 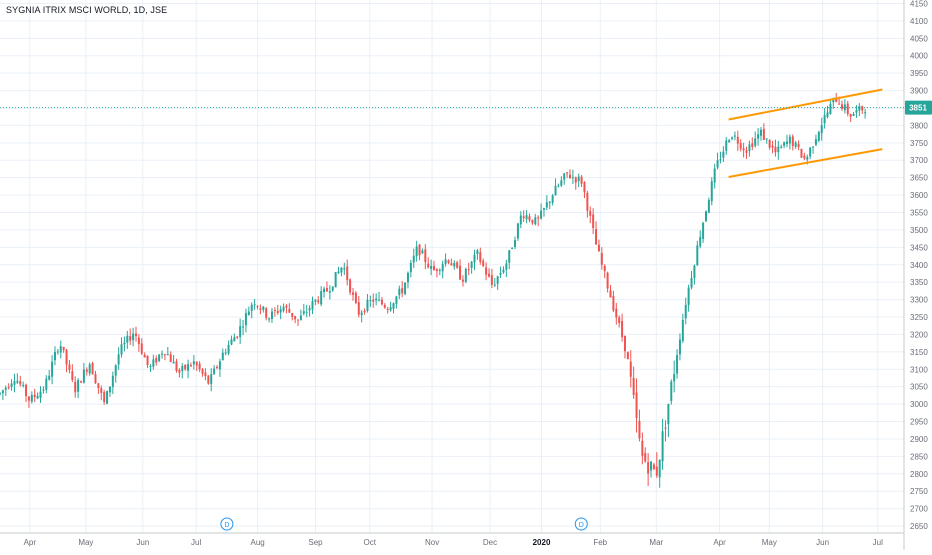 What do you see at coordinates (919, 178) in the screenshot?
I see `y-tick-label: 3650` at bounding box center [919, 178].